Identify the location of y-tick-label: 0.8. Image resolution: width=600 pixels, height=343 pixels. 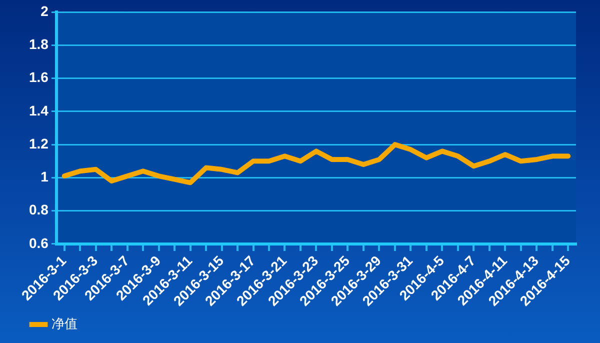
(38, 210).